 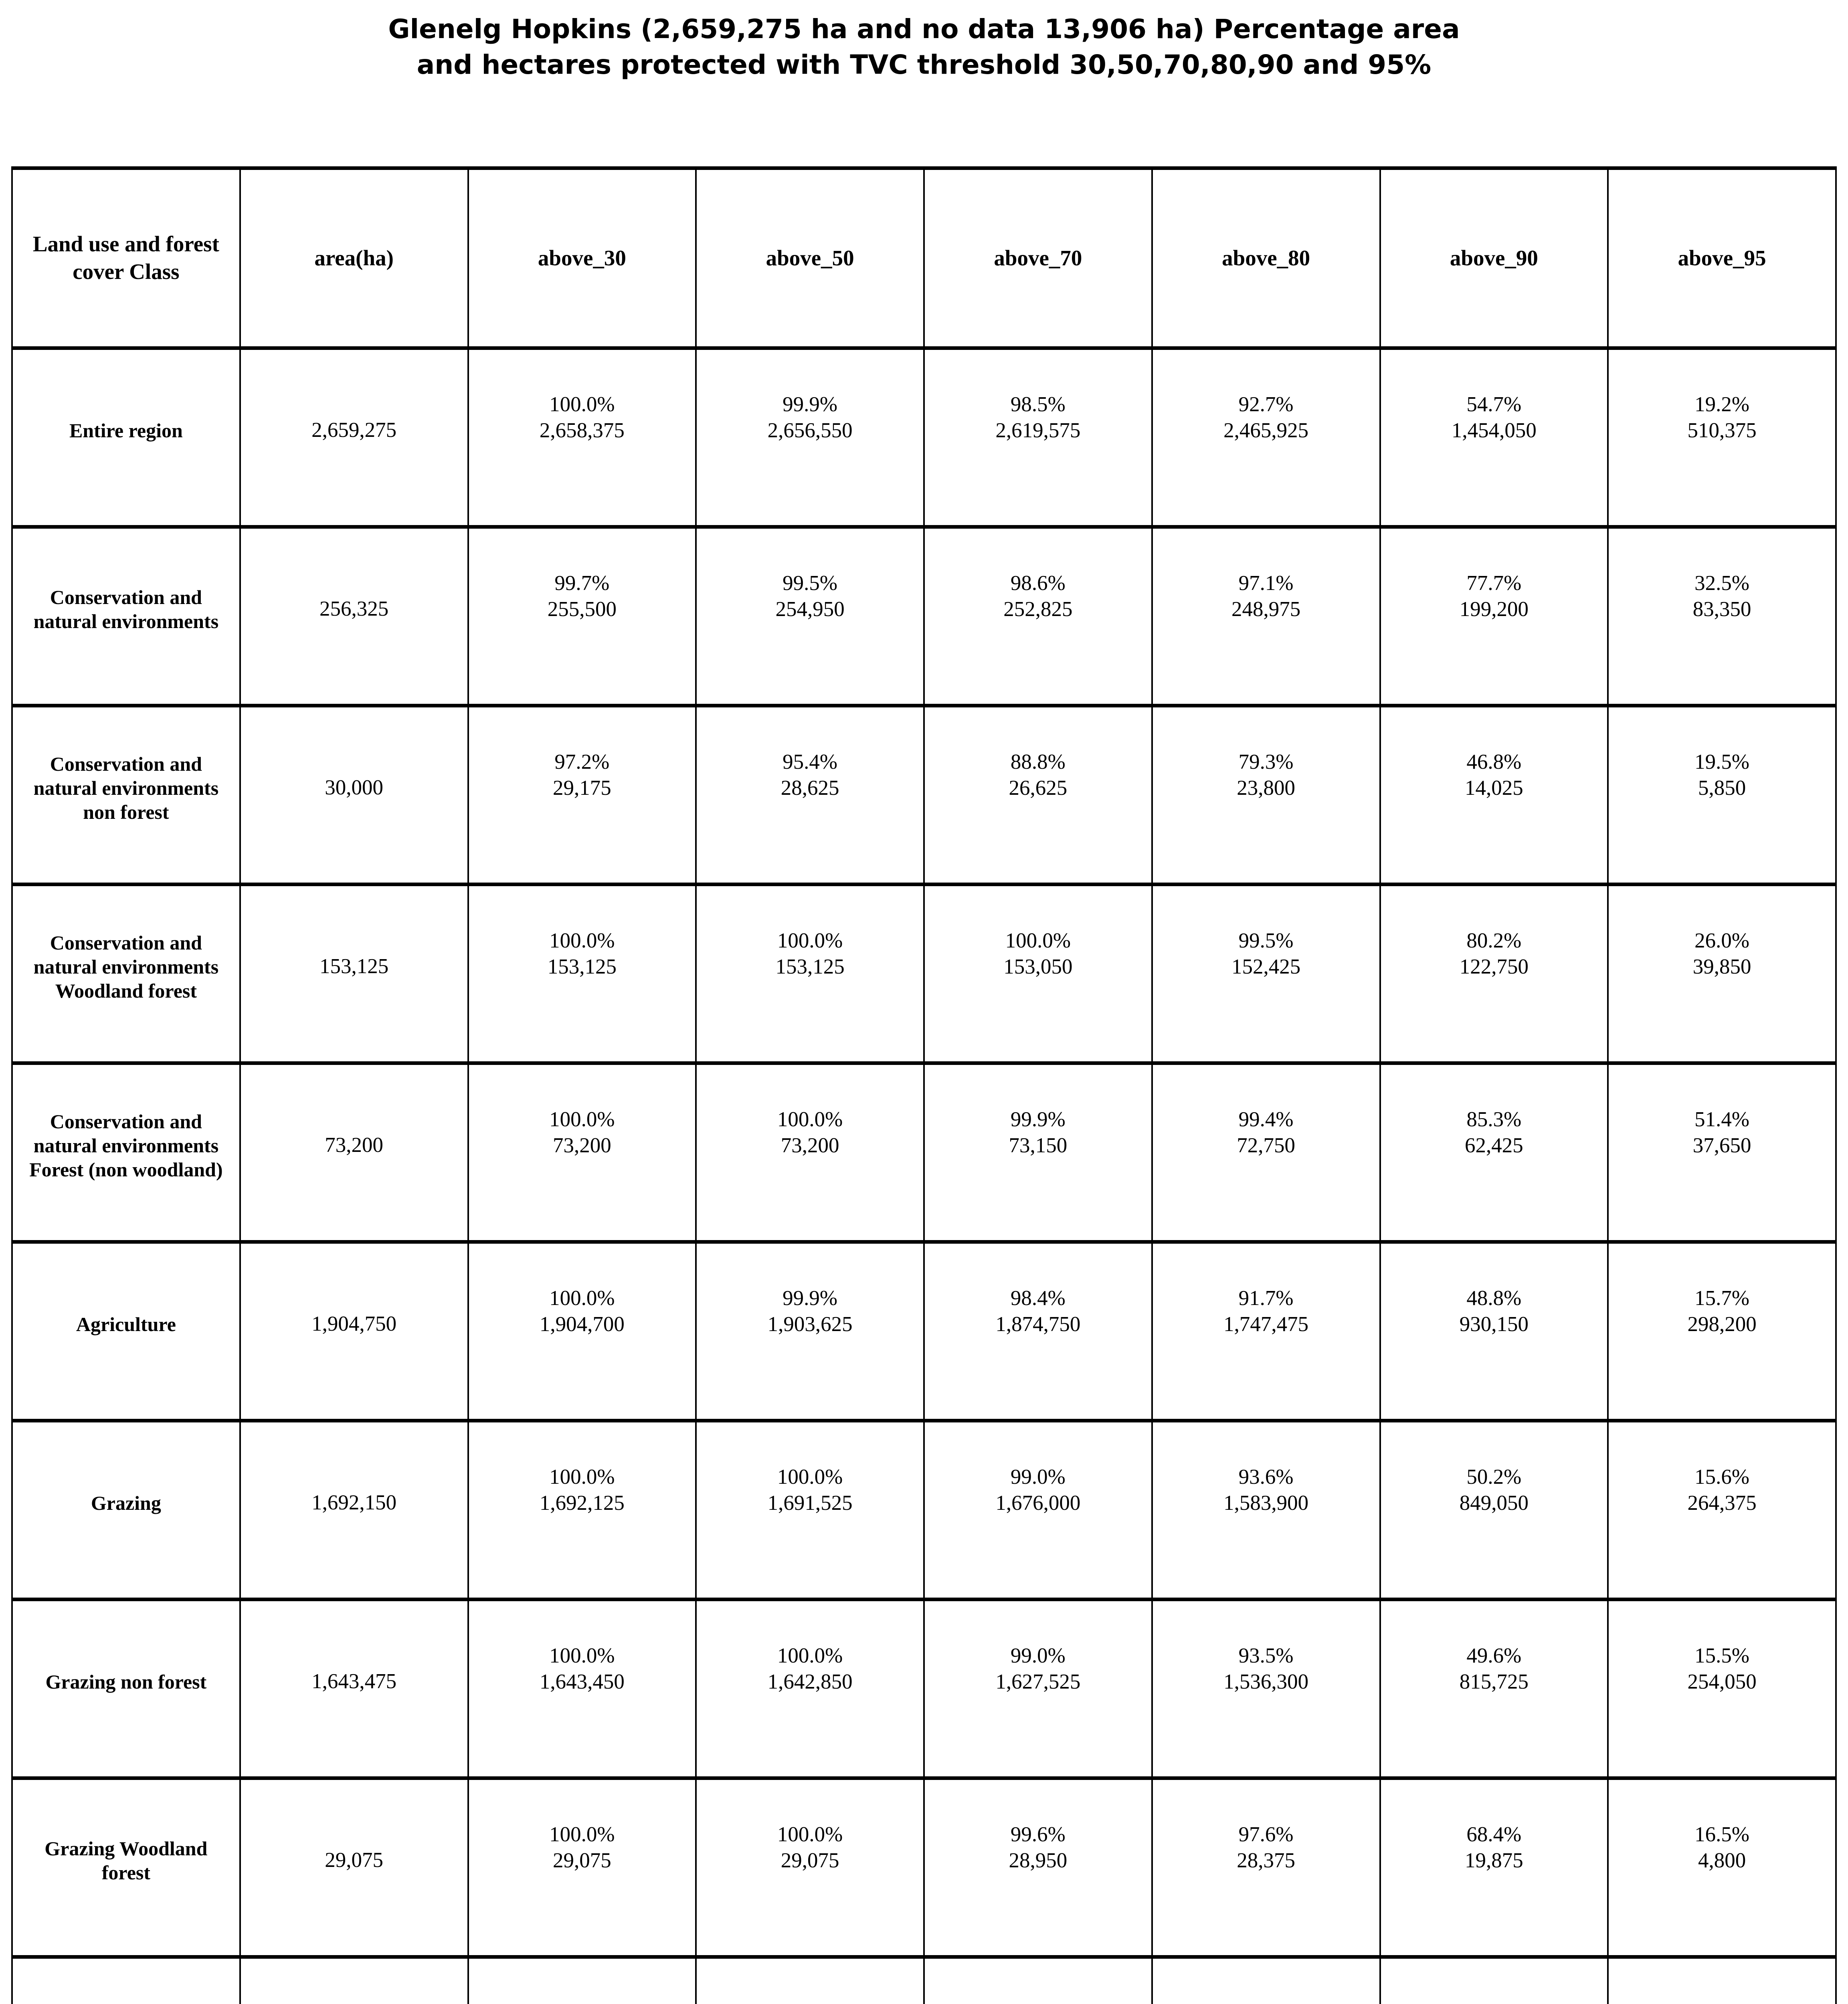 I want to click on pct-ha-cell: 100.0% 153,050, so click(x=1038, y=974).